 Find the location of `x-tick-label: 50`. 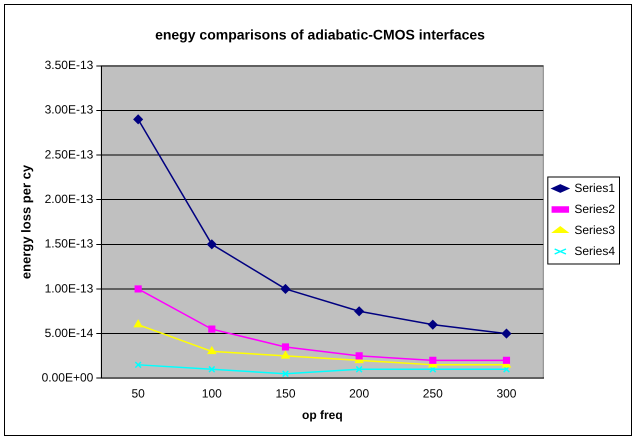

x-tick-label: 50 is located at coordinates (138, 393).